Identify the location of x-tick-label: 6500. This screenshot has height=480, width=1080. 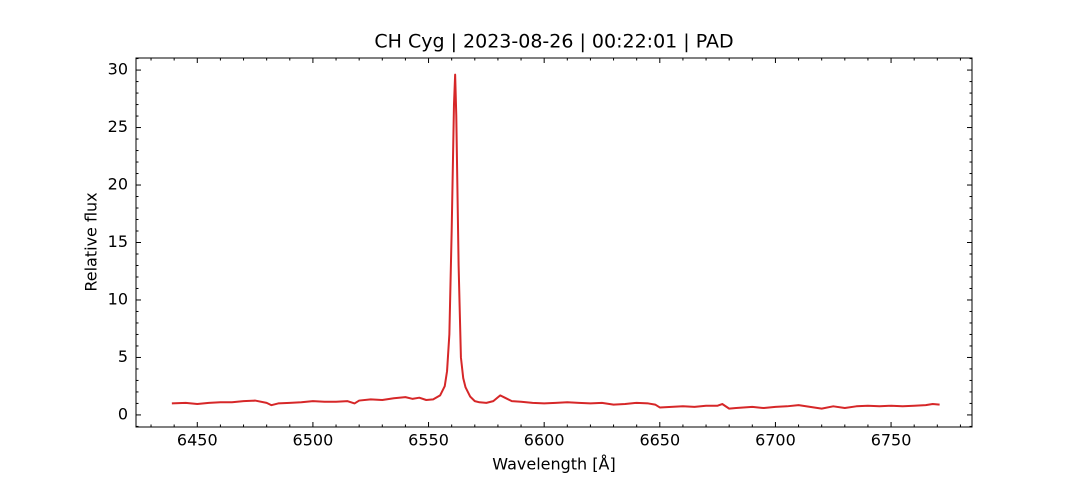
(313, 440).